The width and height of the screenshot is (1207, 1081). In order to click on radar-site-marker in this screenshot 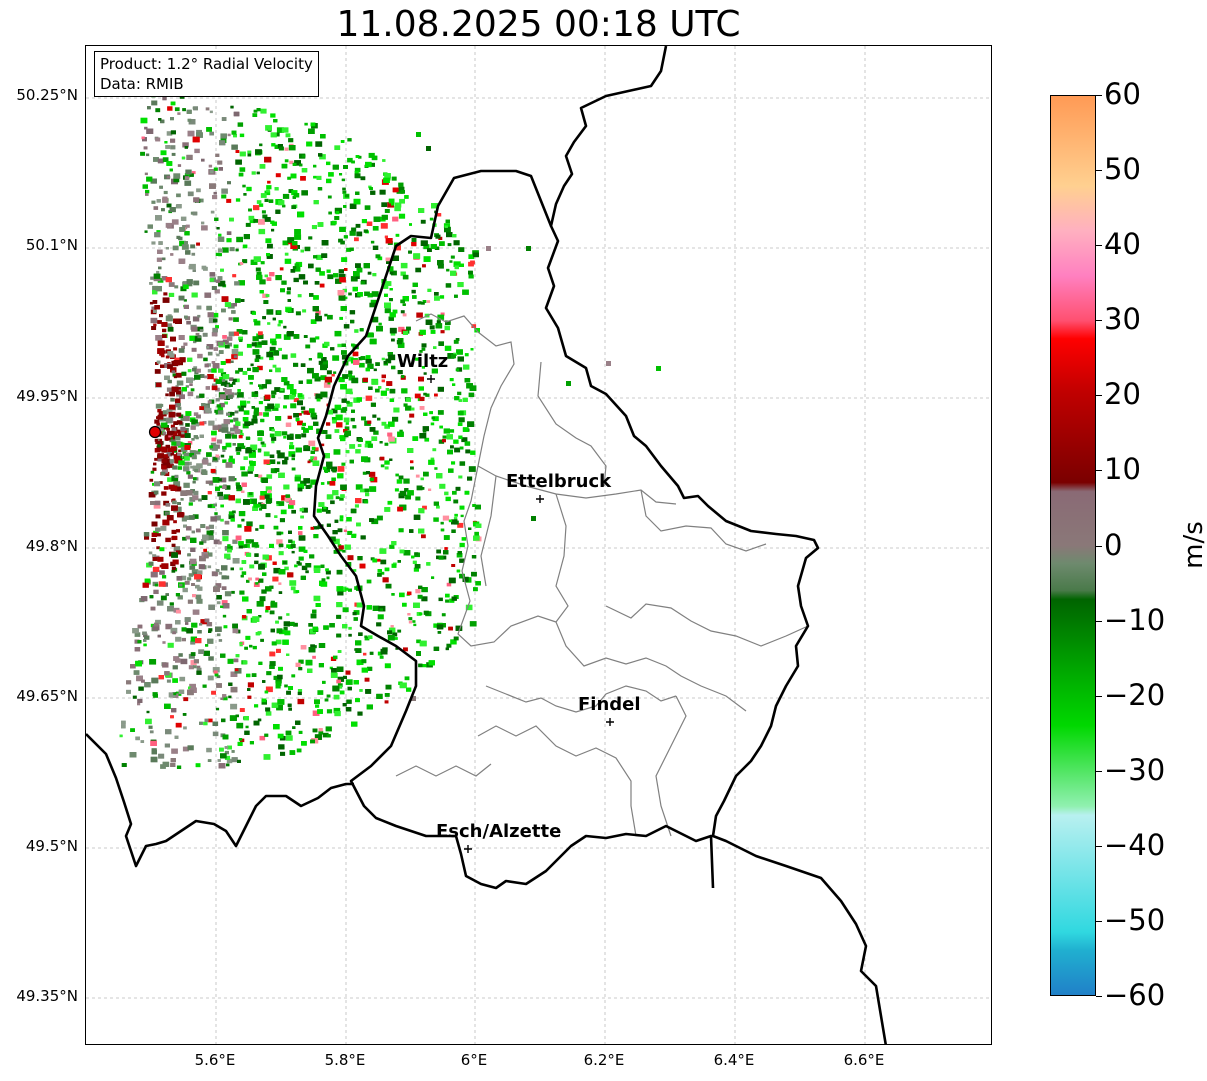, I will do `click(155, 432)`.